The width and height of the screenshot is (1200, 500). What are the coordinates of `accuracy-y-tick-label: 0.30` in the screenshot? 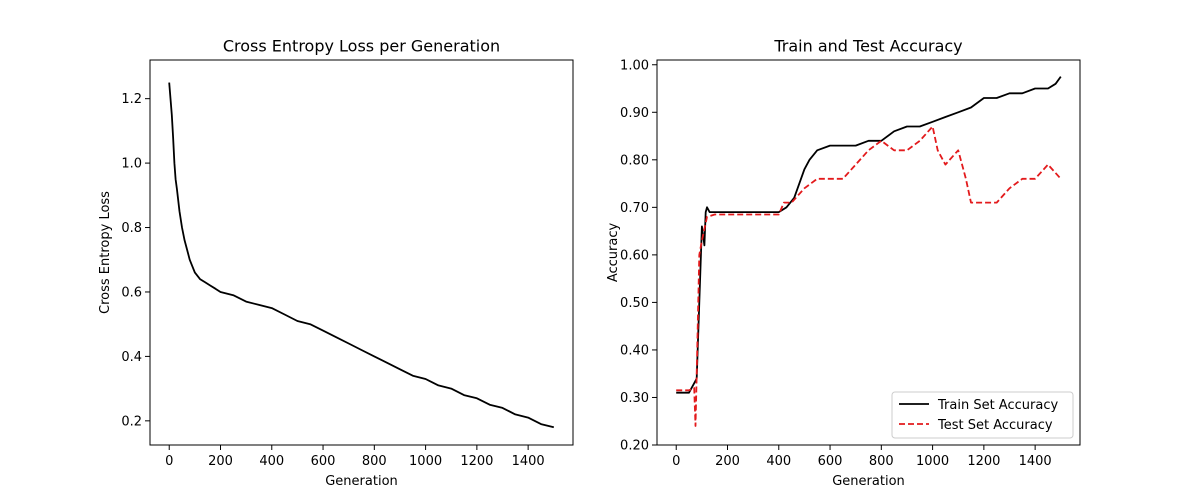 It's located at (634, 398).